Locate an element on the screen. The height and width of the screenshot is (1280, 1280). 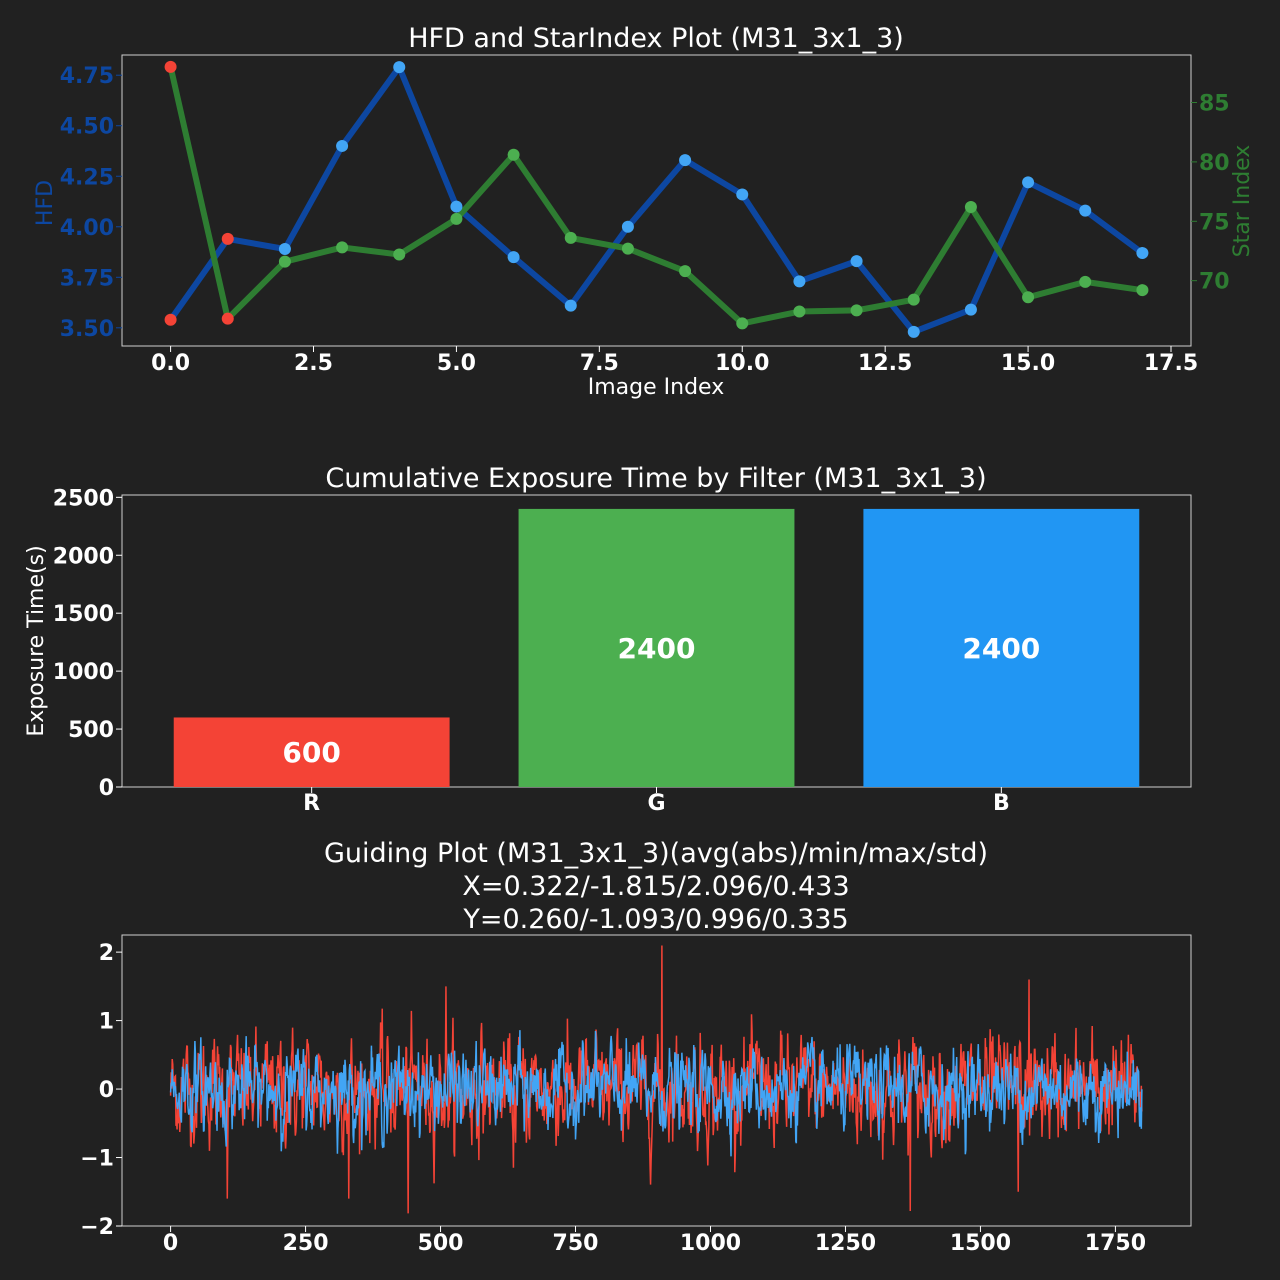
hfd-y-tick-label: 4.50 is located at coordinates (87, 127).